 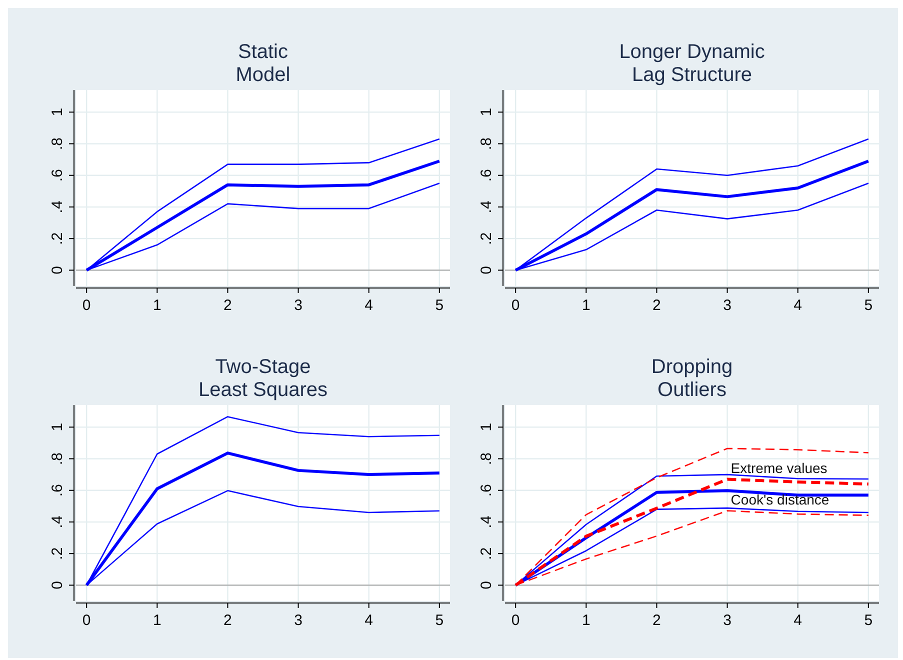 I want to click on chart-title: Dropping Outliers, so click(x=692, y=378).